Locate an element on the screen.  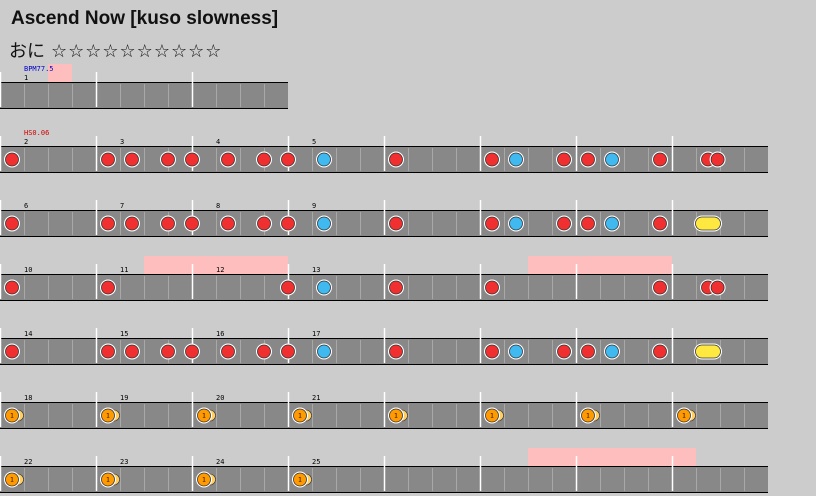
measure-number: 3 is located at coordinates (122, 142).